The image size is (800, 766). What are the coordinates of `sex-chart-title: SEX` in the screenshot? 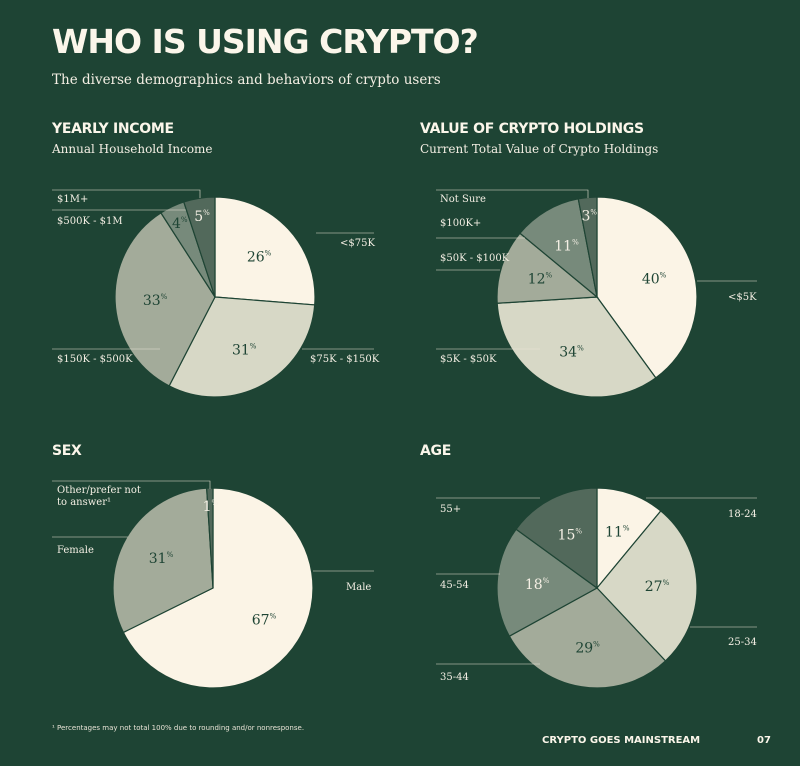 It's located at (67, 451).